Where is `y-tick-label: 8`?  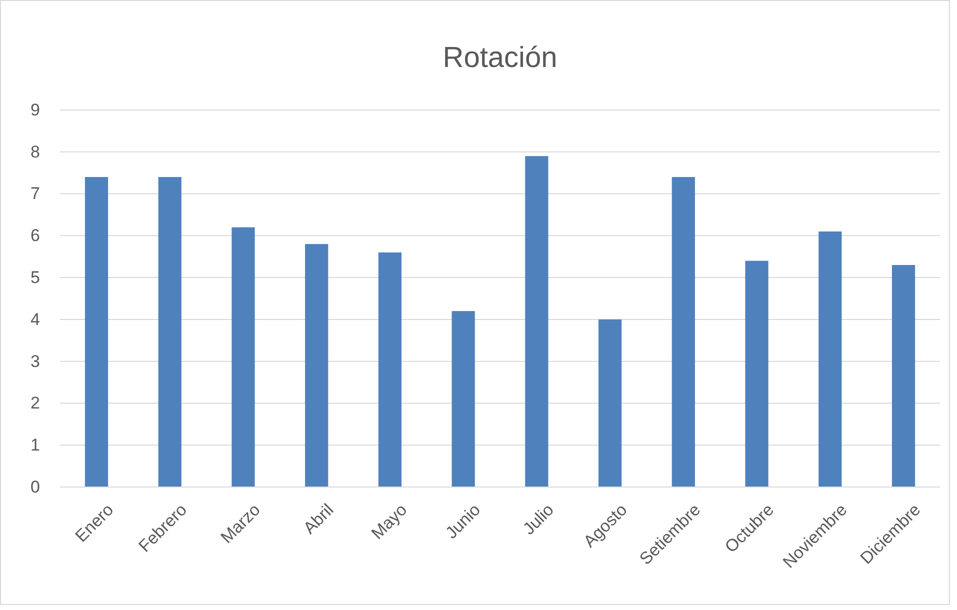
y-tick-label: 8 is located at coordinates (35, 152).